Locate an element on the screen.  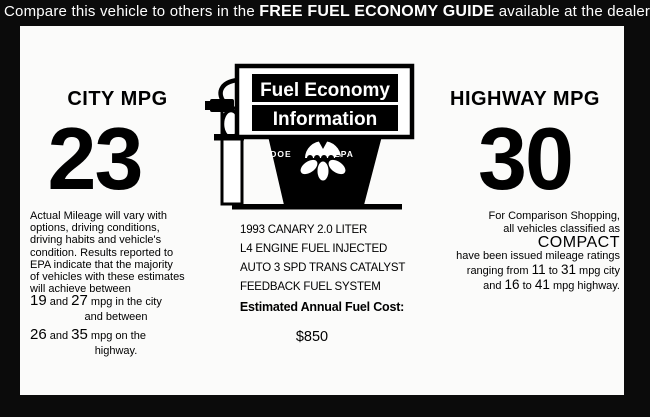
range-suffix: mpg highway. is located at coordinates (586, 286).